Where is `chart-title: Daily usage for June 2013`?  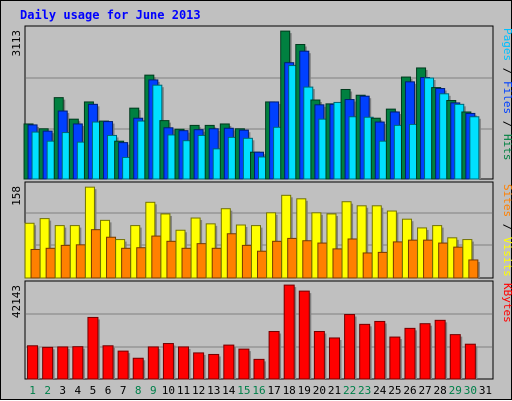 chart-title: Daily usage for June 2013 is located at coordinates (110, 15).